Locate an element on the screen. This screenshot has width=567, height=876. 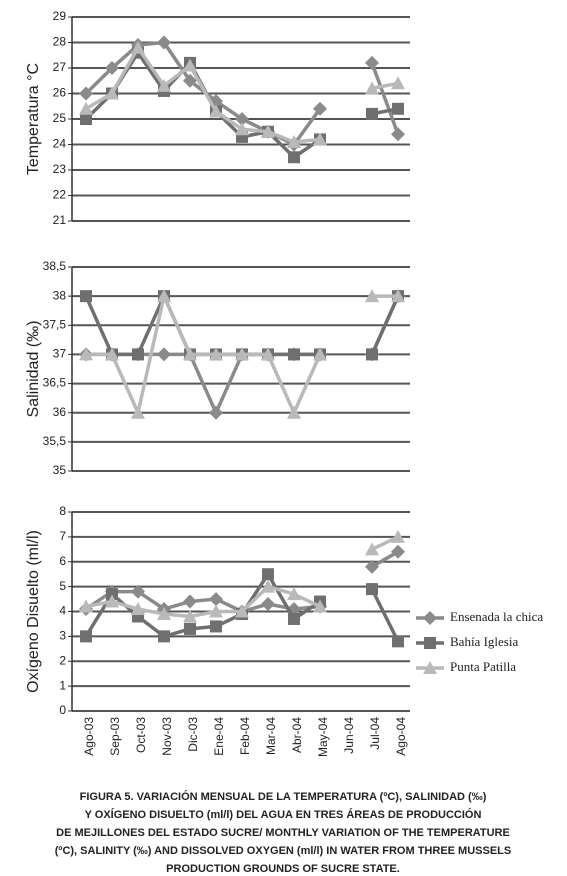
y-tick-label: 38,5 is located at coordinates (55, 266).